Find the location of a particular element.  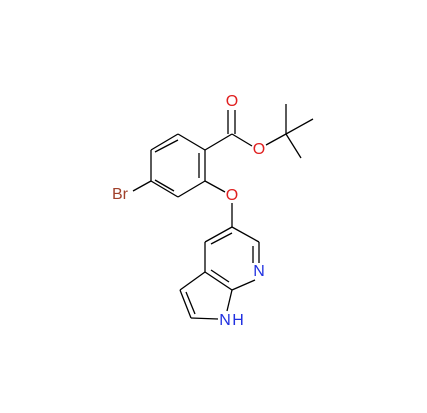

atom-label: Br is located at coordinates (120, 194).